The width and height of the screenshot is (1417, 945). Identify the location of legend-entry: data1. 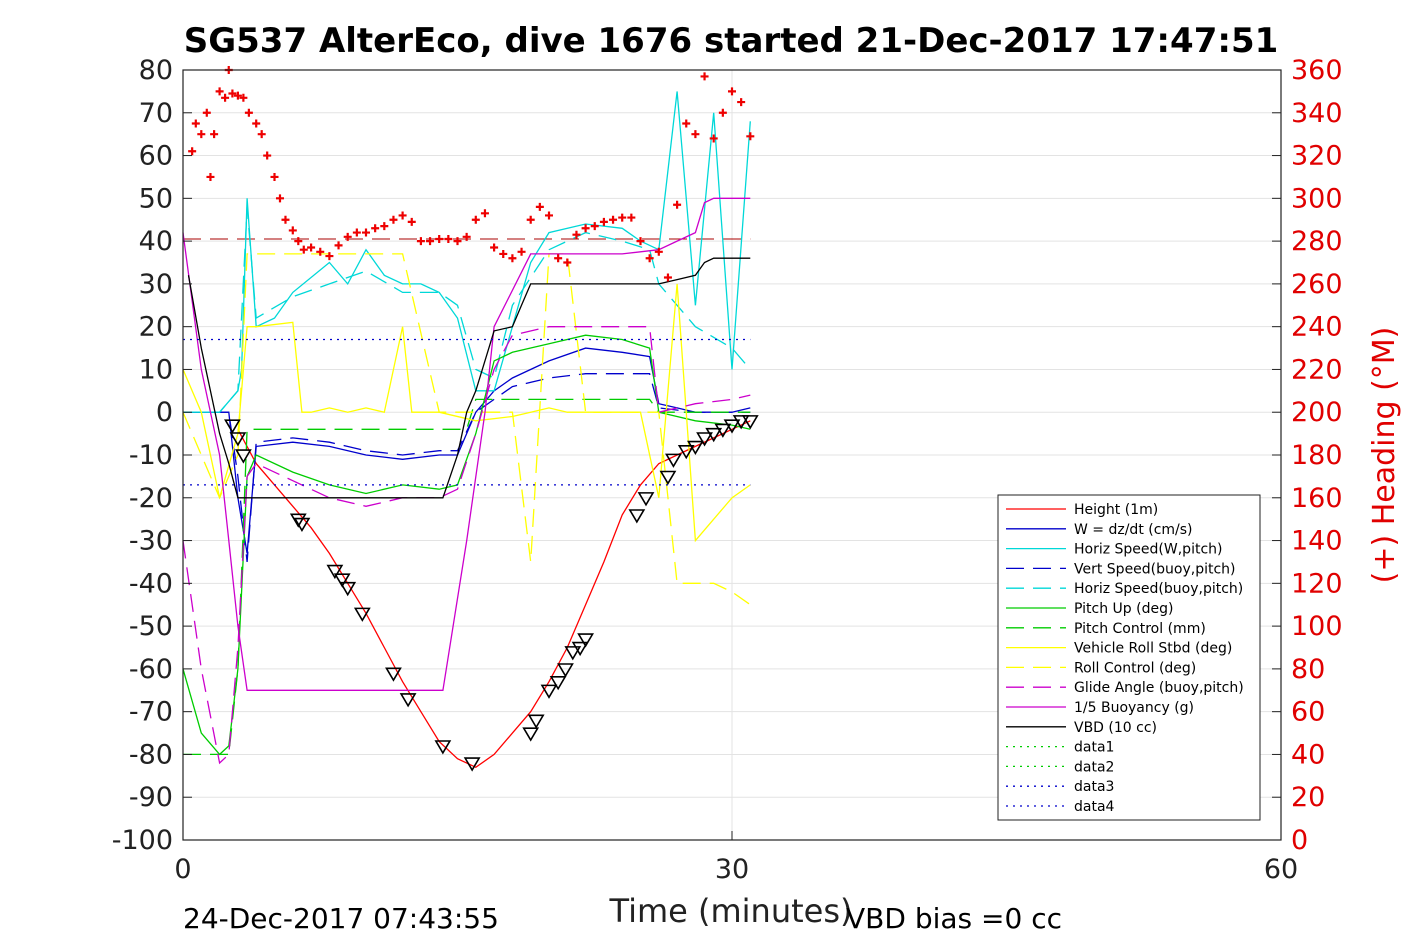
(1094, 748).